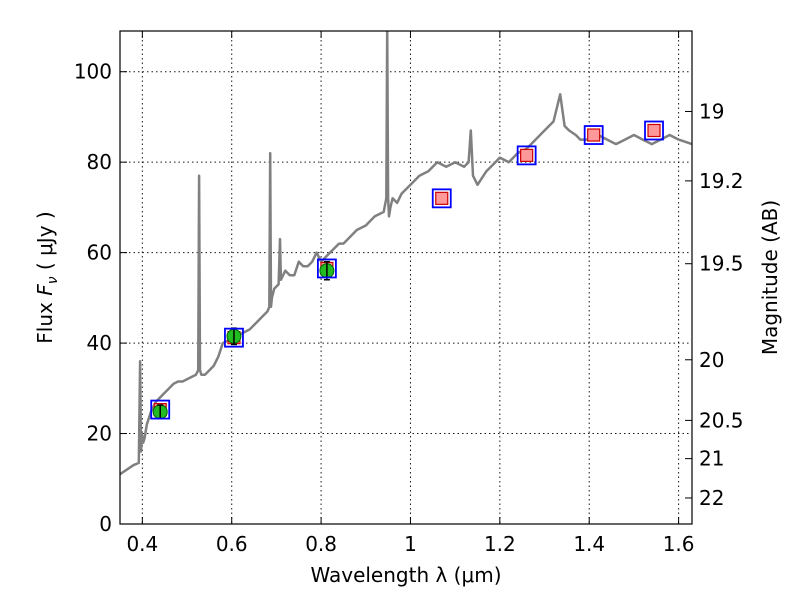  I want to click on y-axis-title: Flux Fν ( μJy ), so click(47, 277).